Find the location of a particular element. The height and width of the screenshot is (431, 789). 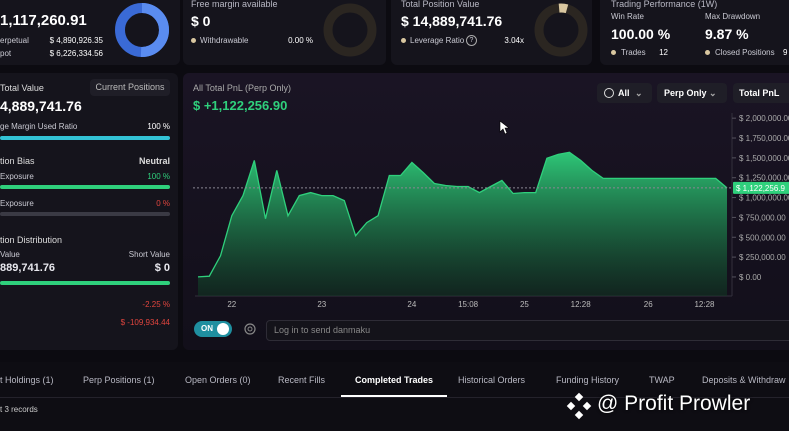

stat-sub-label: Trades is located at coordinates (633, 52).